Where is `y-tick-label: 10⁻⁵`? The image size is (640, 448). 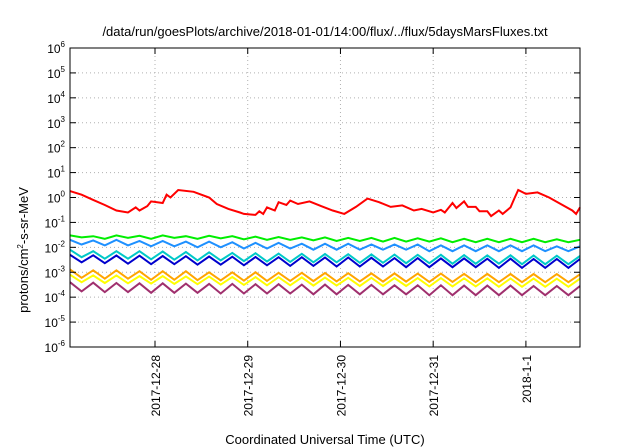
y-tick-label: 10⁻⁵ is located at coordinates (55, 322).